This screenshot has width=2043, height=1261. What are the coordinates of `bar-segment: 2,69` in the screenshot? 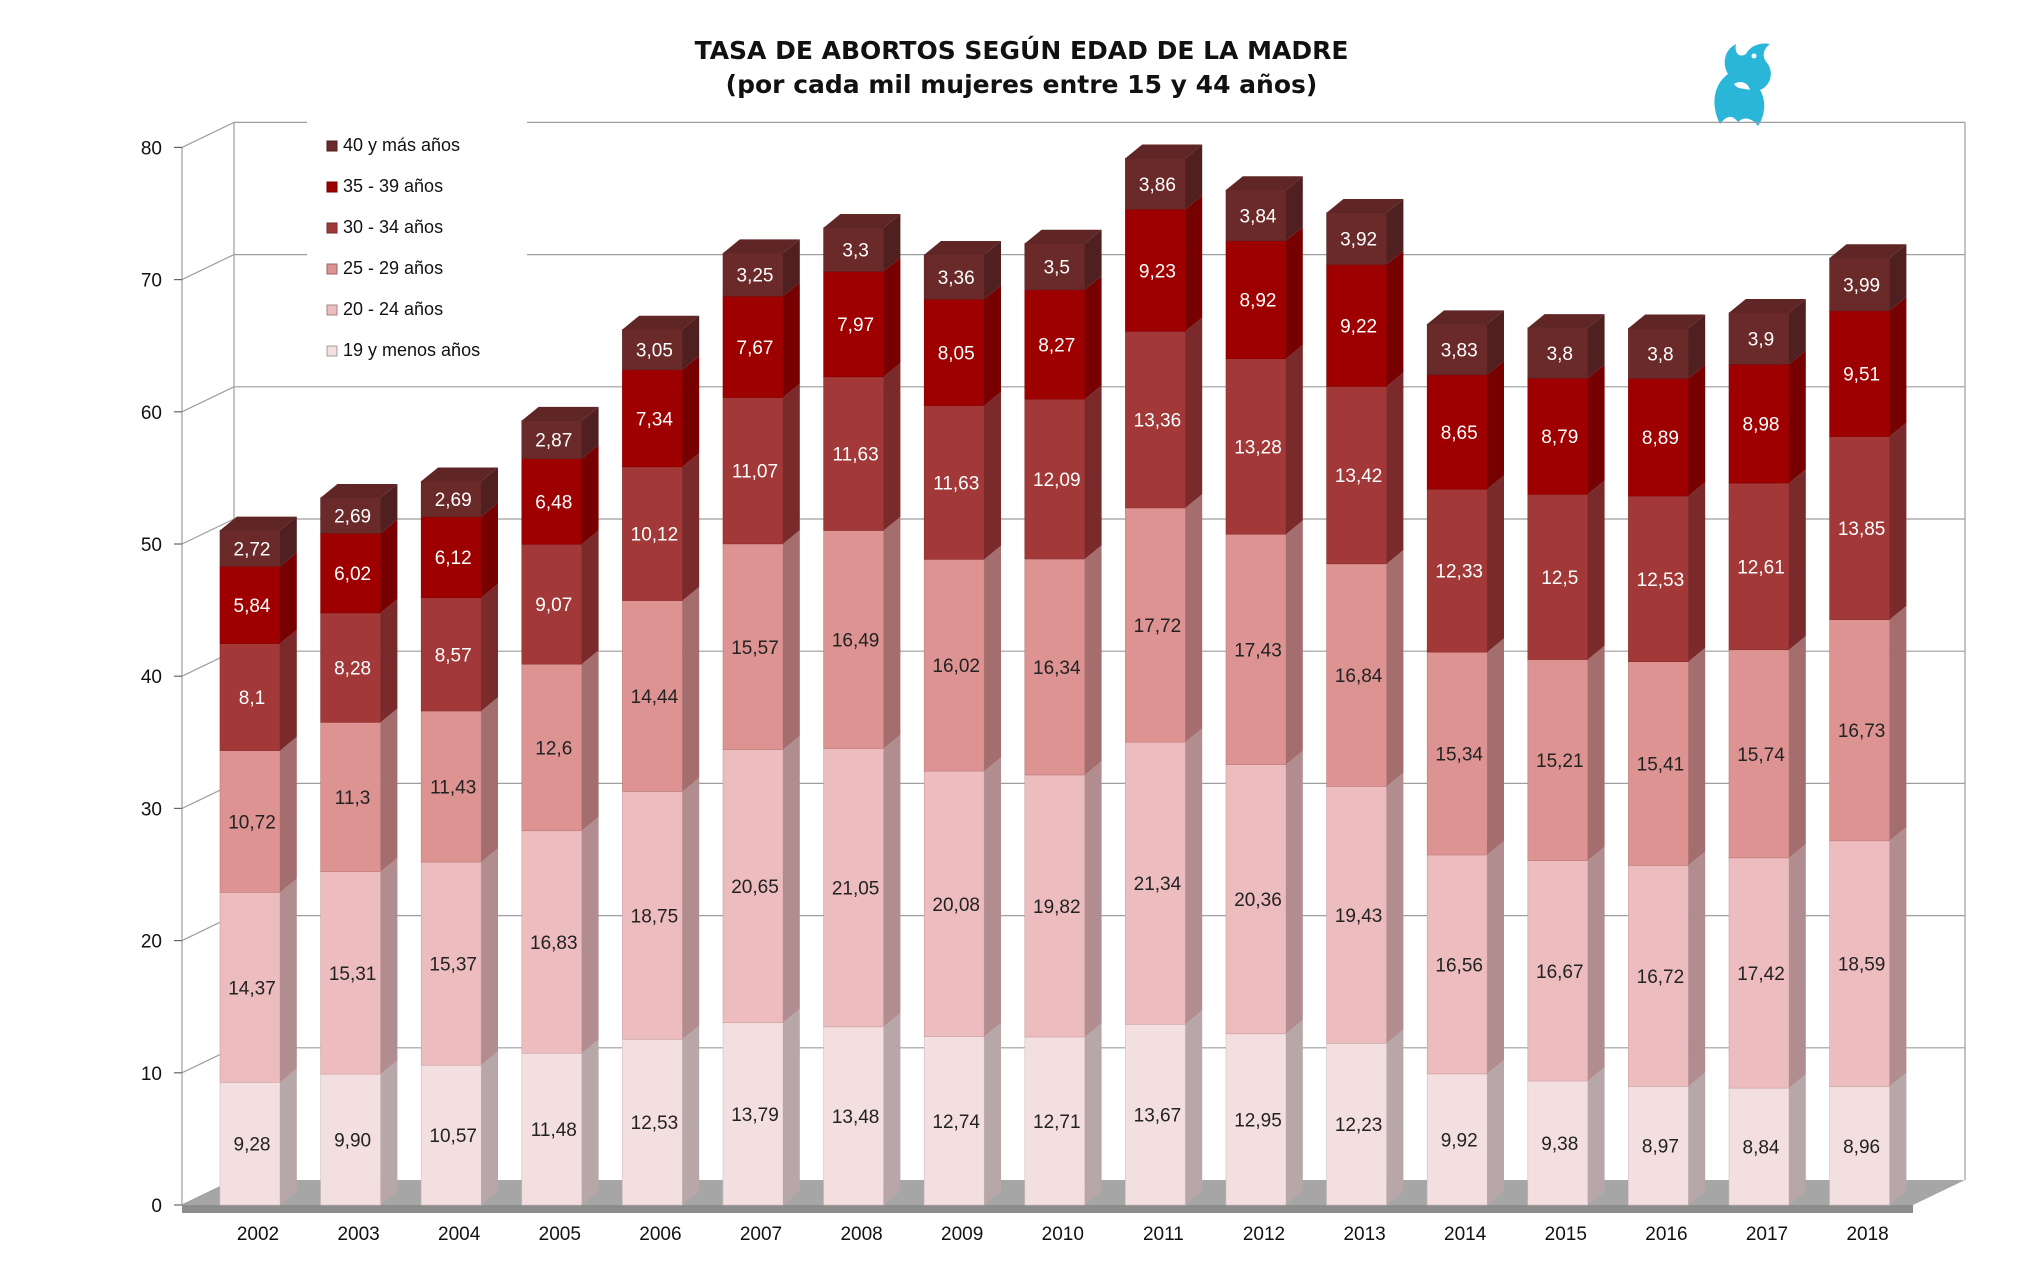 It's located at (459, 492).